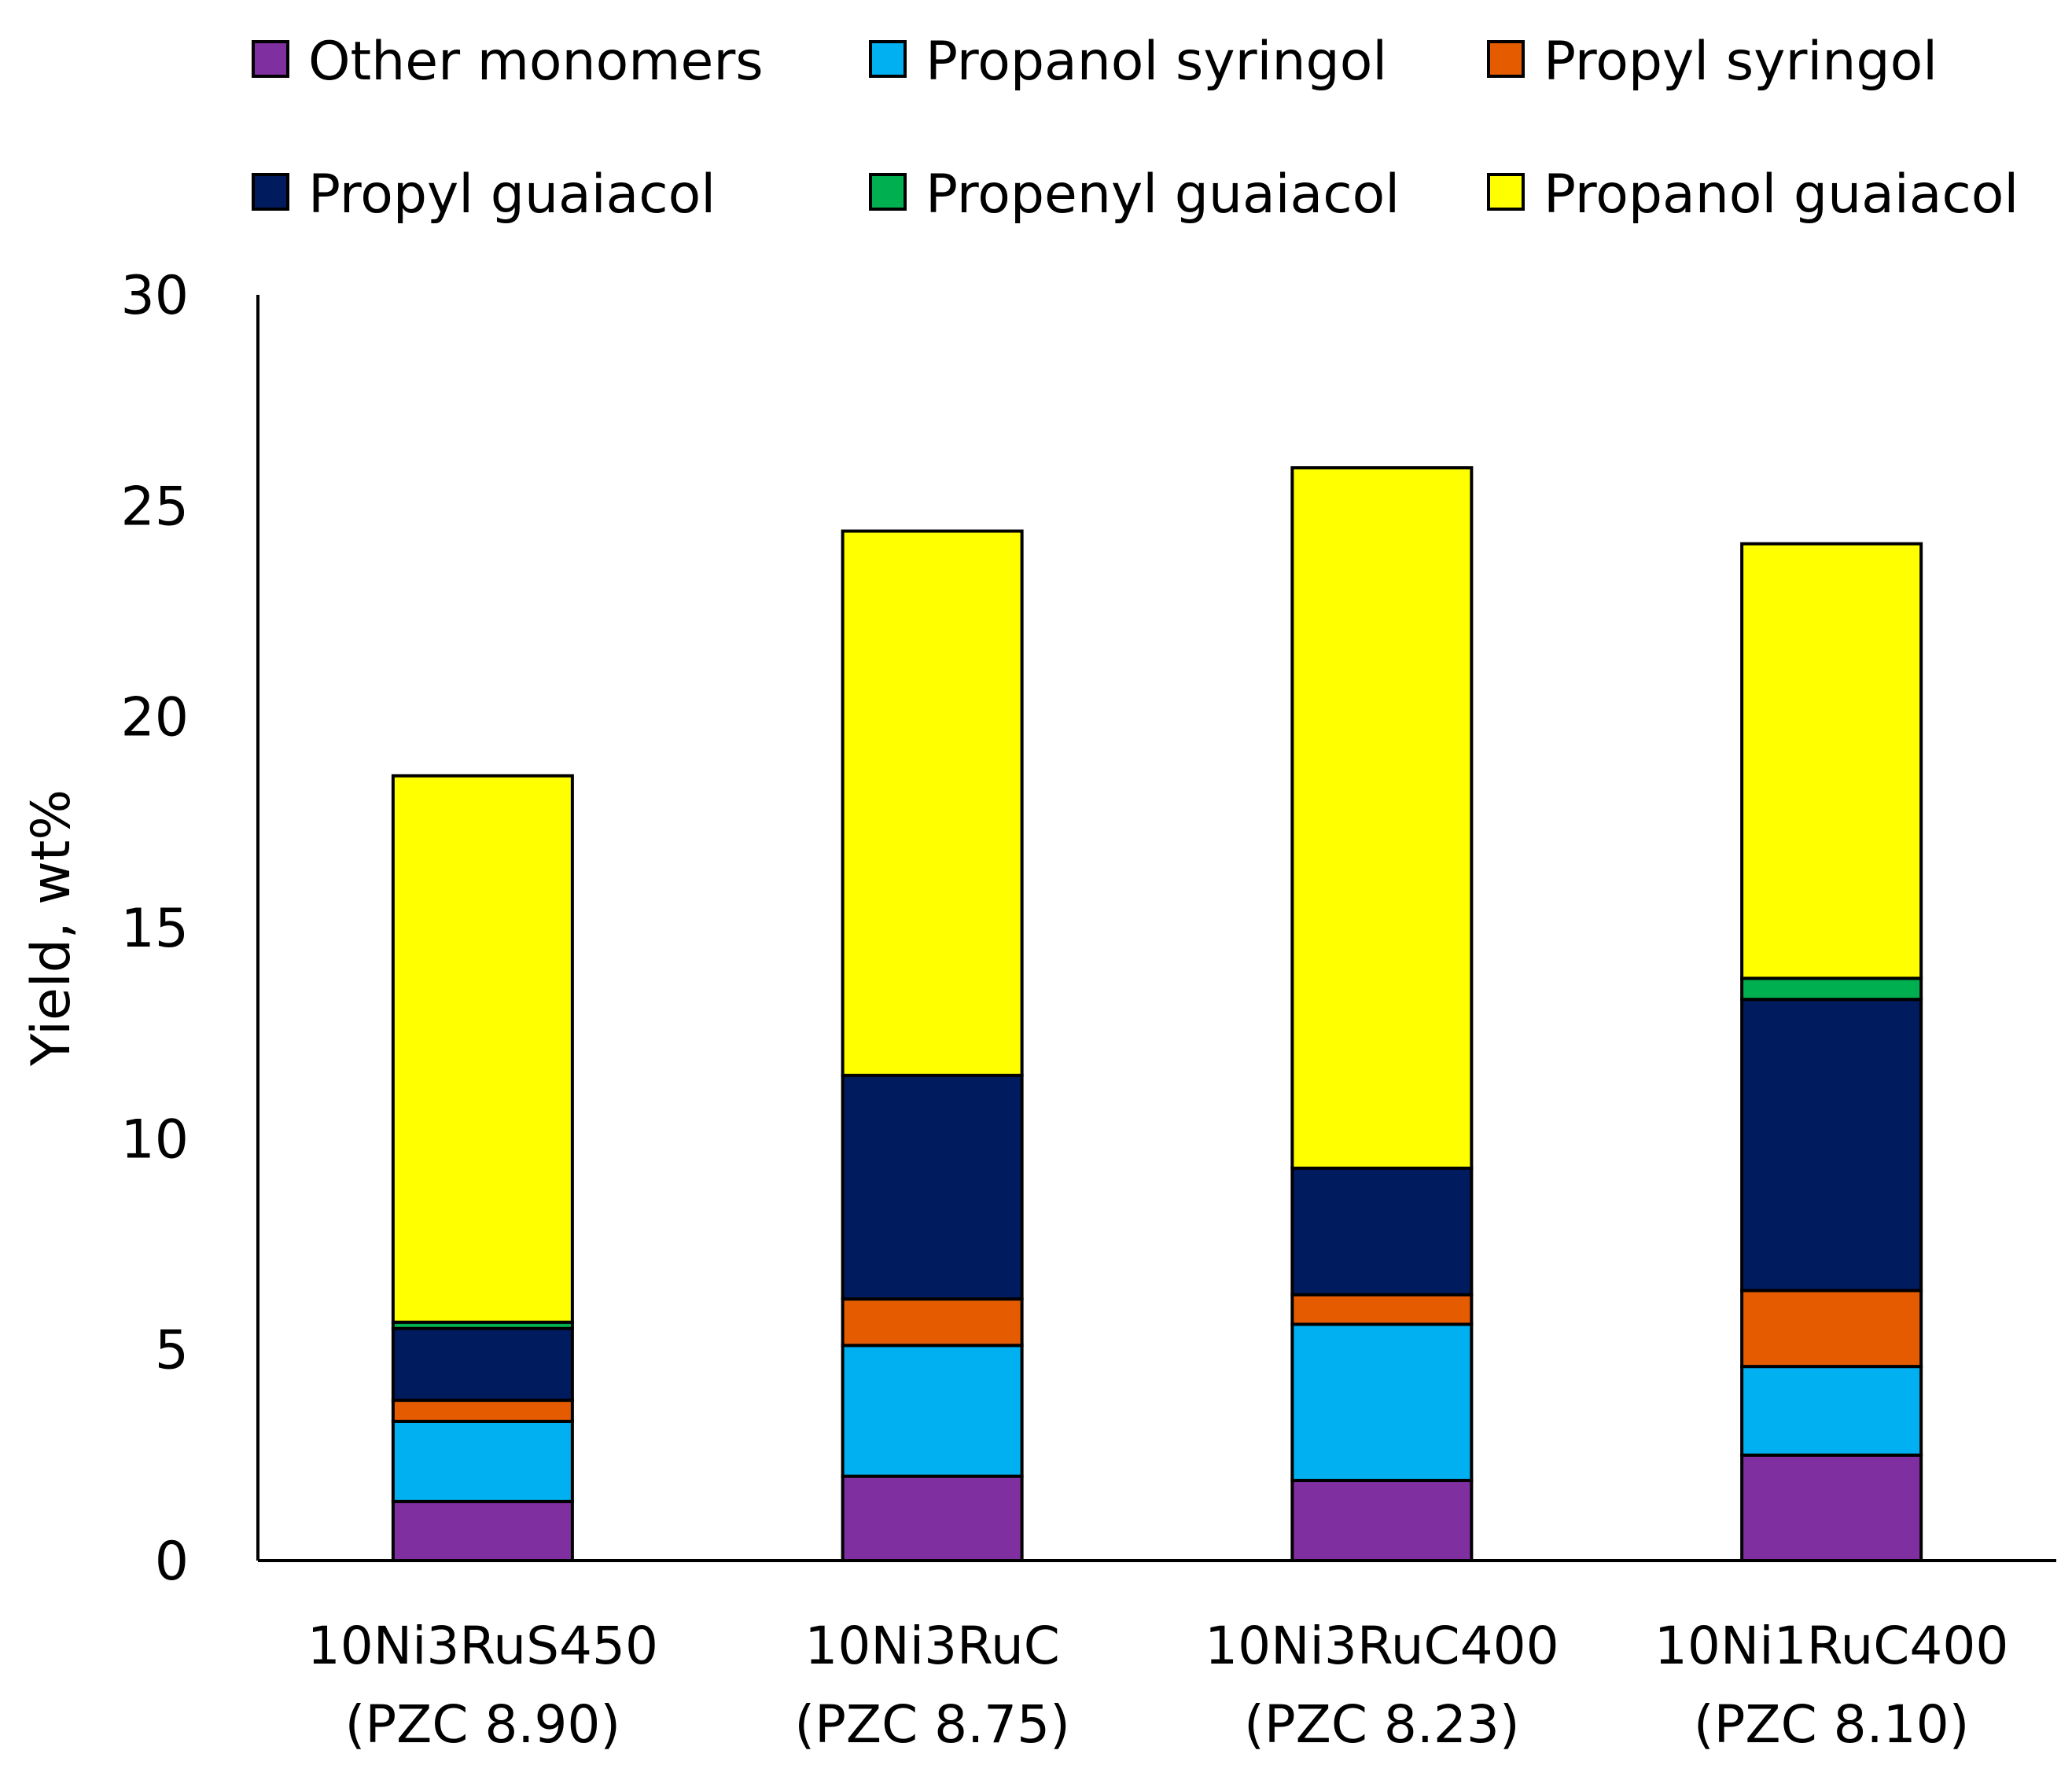 The image size is (2072, 1776). Describe the element at coordinates (172, 1562) in the screenshot. I see `y-tick-label: 0` at that location.